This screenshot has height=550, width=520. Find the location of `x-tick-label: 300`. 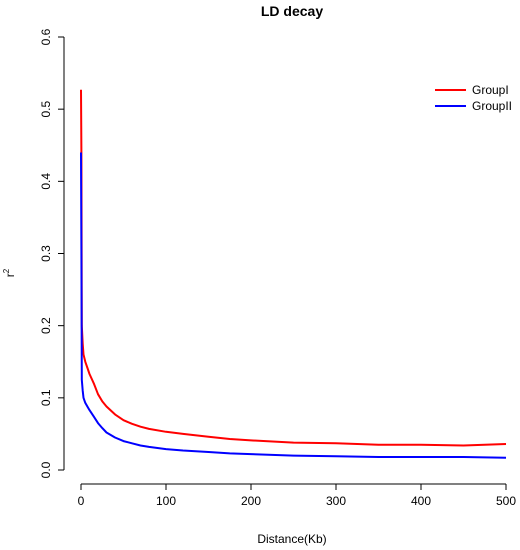

x-tick-label: 300 is located at coordinates (336, 501).